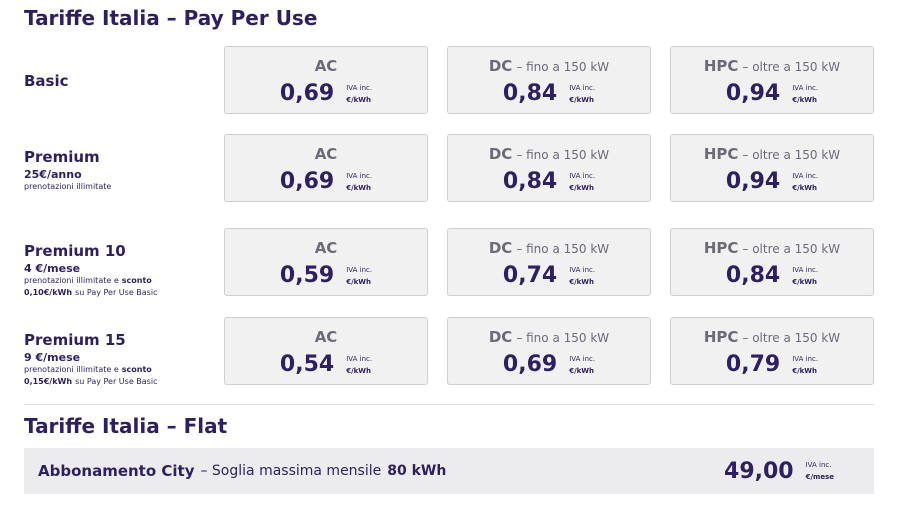 This screenshot has height=506, width=900. What do you see at coordinates (126, 426) in the screenshot?
I see `section-title: Tariffe Italia – Flat` at bounding box center [126, 426].